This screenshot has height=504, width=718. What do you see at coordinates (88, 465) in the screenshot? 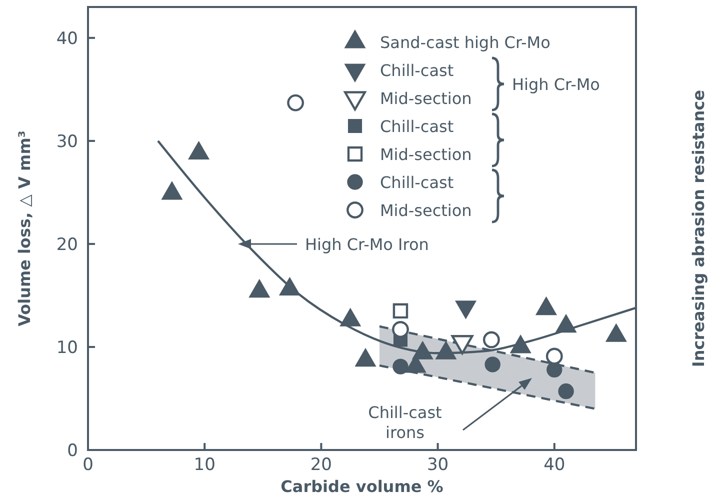
I see `x-tick-label: 0` at bounding box center [88, 465].